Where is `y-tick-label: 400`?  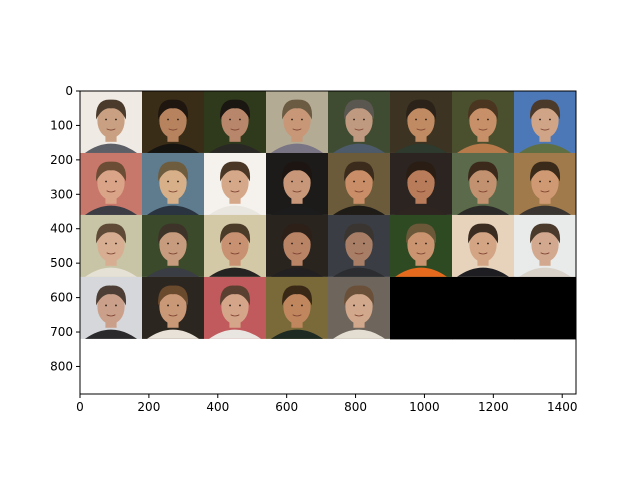
y-tick-label: 400 is located at coordinates (61, 229).